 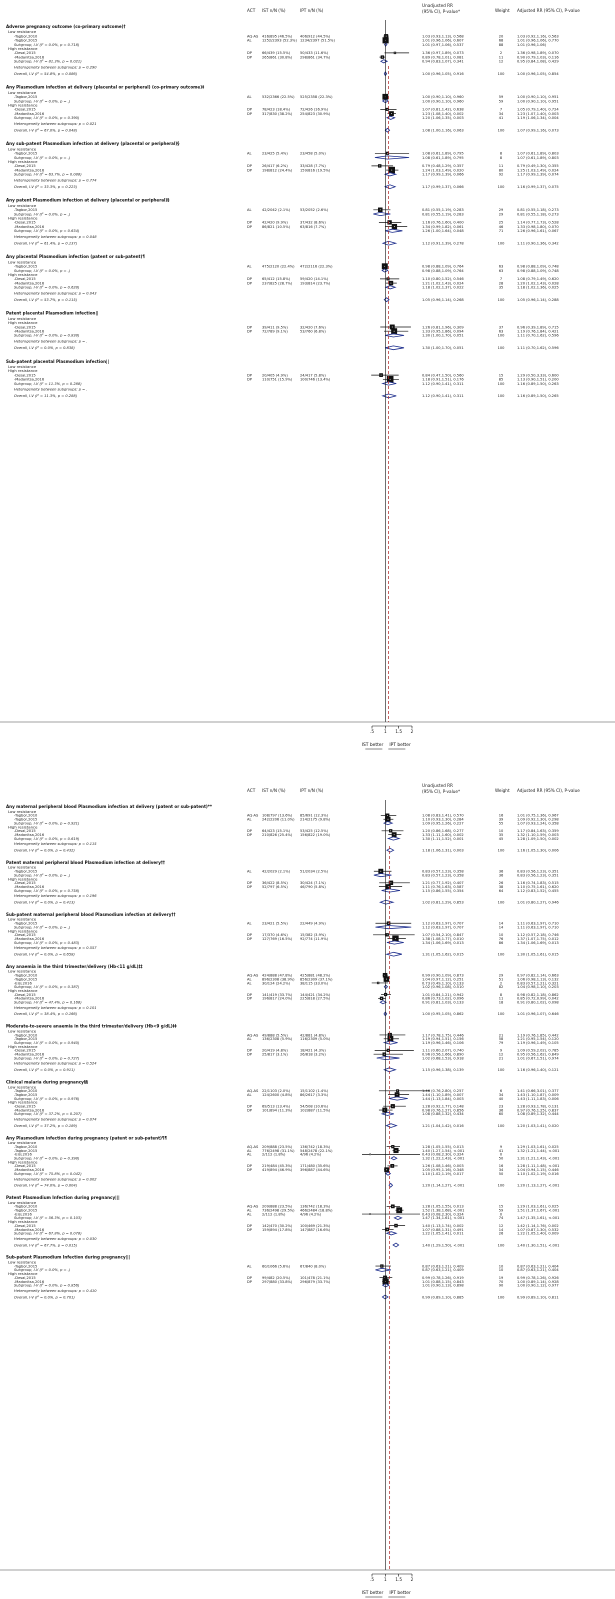 I want to click on weight-cell: 2, so click(x=501, y=983).